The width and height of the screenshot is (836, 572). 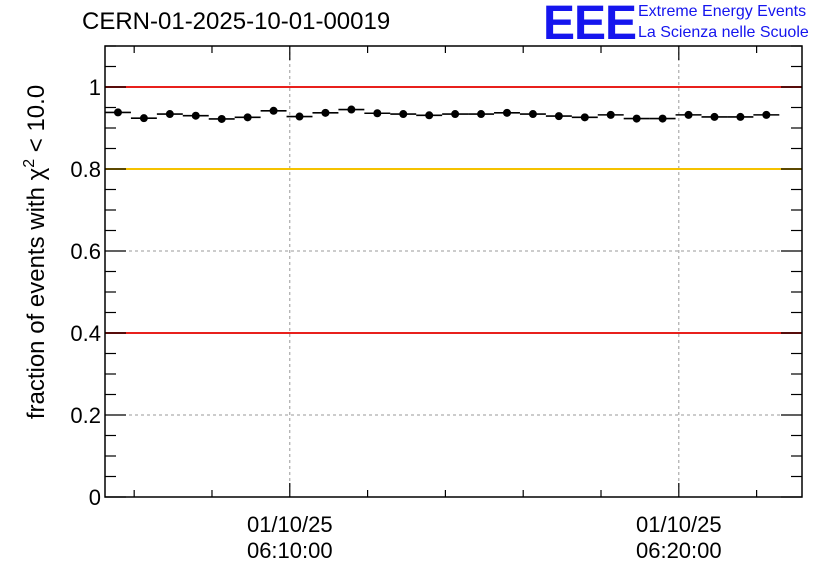 What do you see at coordinates (85, 169) in the screenshot?
I see `y-tick-label: 0.8` at bounding box center [85, 169].